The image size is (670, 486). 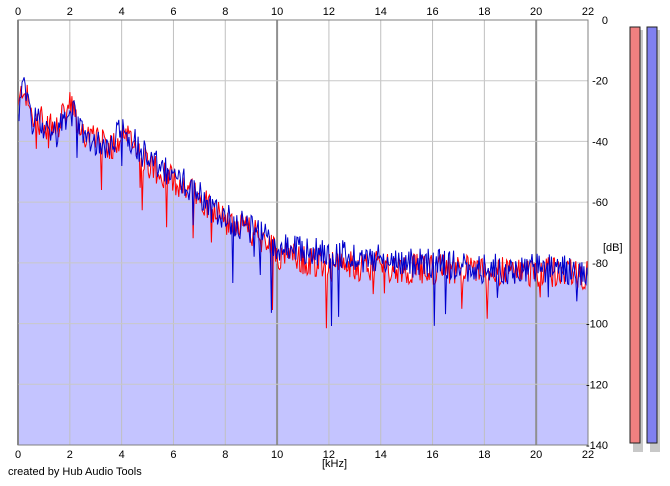 What do you see at coordinates (75, 472) in the screenshot?
I see `credit-text: created by Hub Audio Tools` at bounding box center [75, 472].